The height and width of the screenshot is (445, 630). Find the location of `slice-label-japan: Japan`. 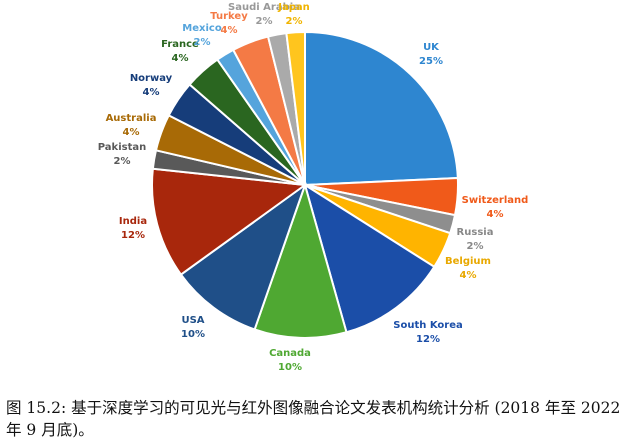

slice-label-japan: Japan is located at coordinates (293, 7).